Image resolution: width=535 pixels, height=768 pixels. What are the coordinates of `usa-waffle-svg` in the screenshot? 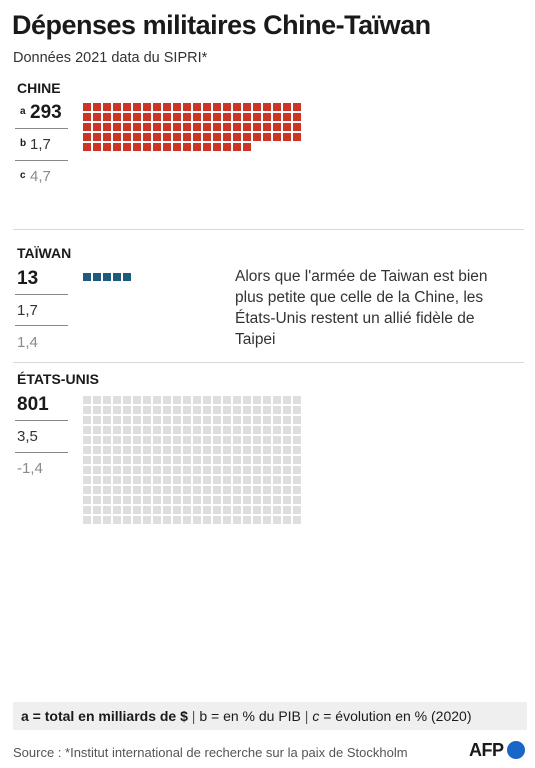 It's located at (192, 460).